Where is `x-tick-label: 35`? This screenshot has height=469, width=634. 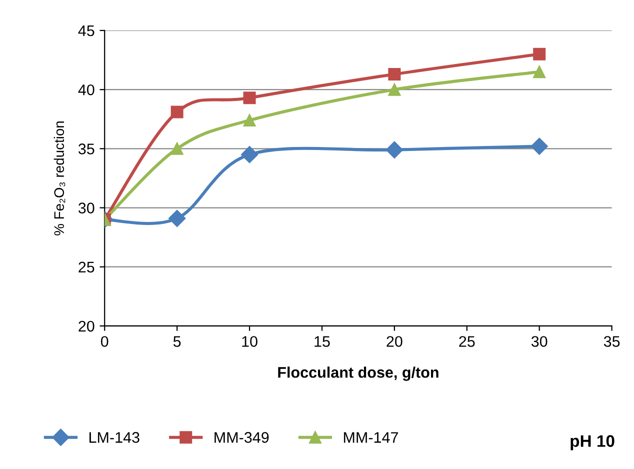
x-tick-label: 35 is located at coordinates (612, 341).